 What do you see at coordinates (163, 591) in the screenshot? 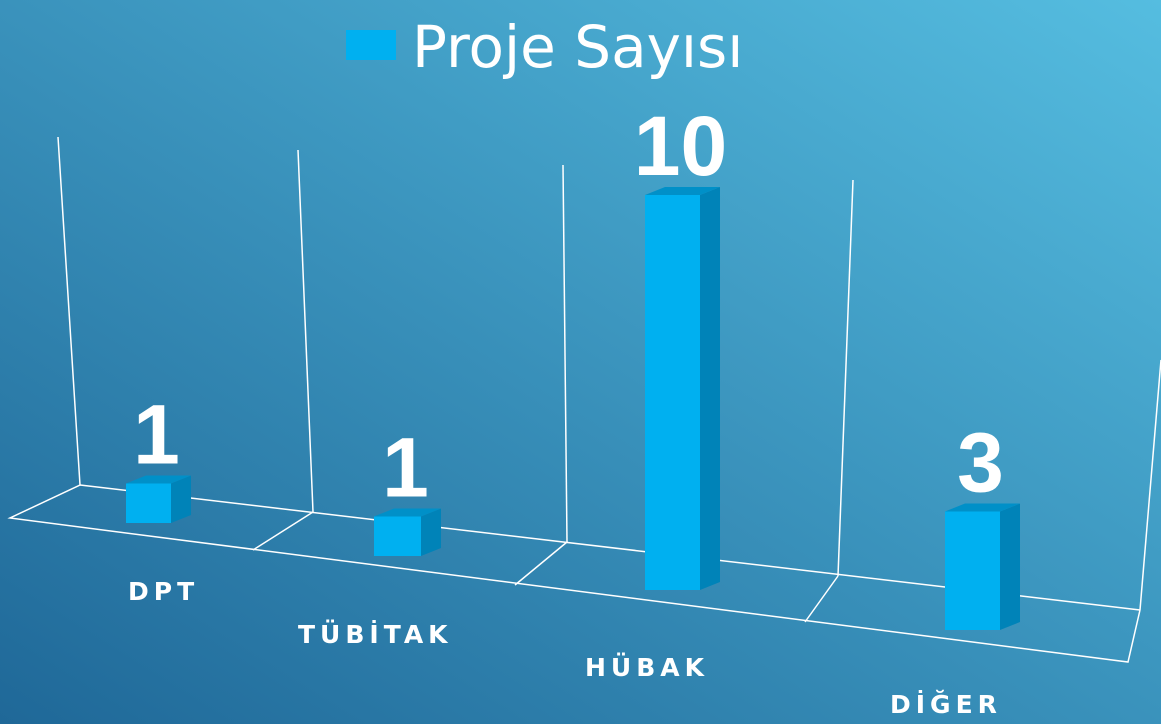
I see `x-tick-label: DPT` at bounding box center [163, 591].